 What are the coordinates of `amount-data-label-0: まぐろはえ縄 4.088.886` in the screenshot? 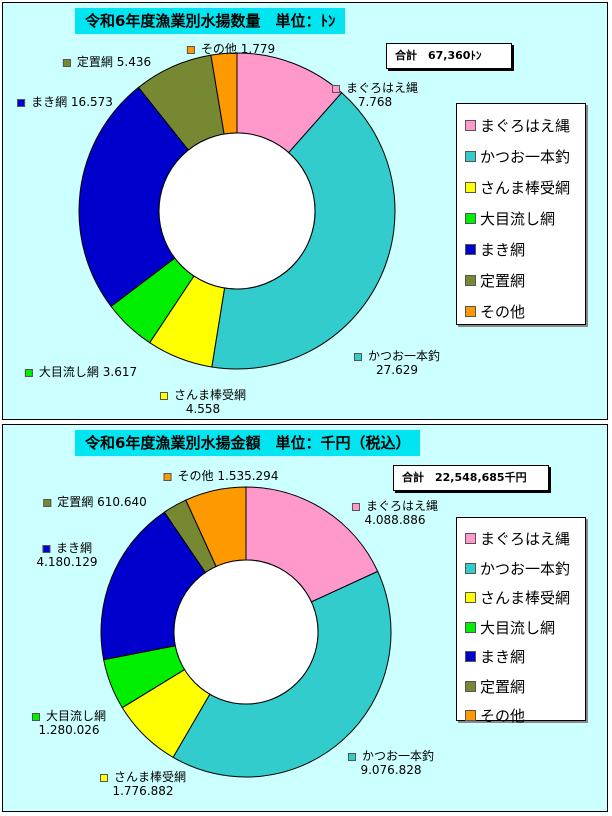 It's located at (395, 513).